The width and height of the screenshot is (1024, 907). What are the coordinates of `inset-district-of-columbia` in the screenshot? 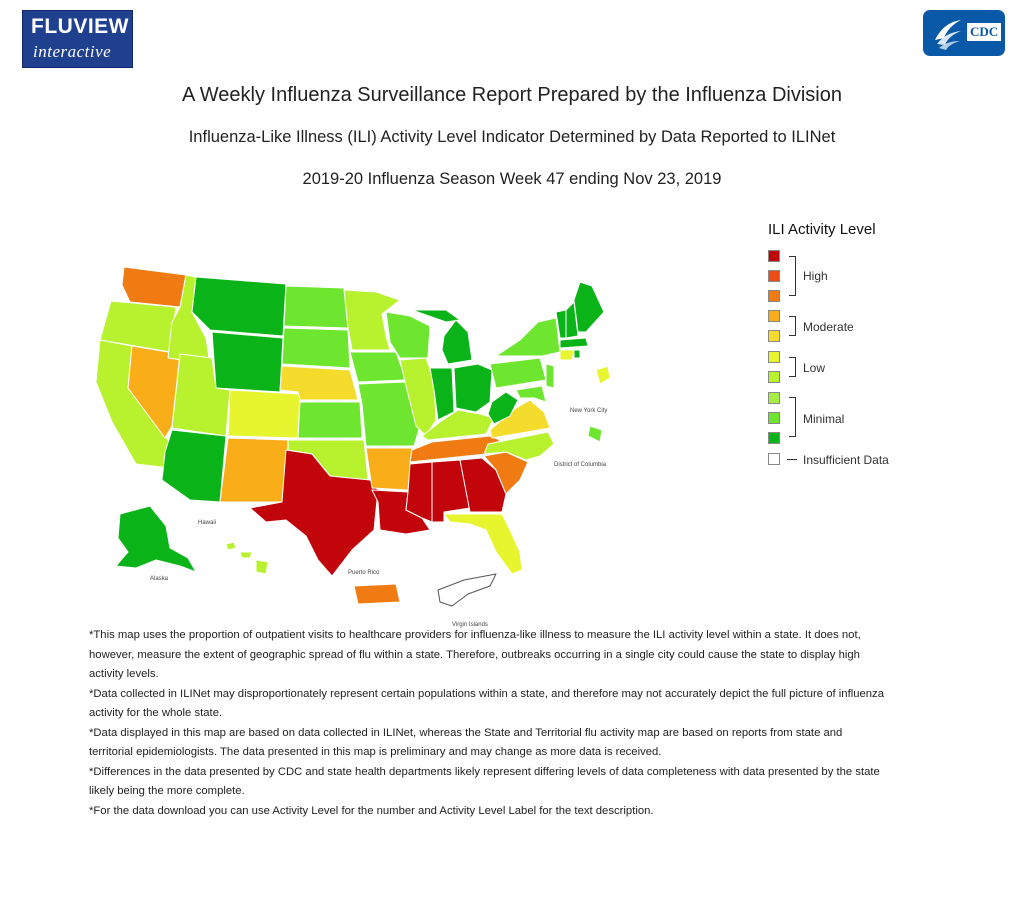 It's located at (595, 434).